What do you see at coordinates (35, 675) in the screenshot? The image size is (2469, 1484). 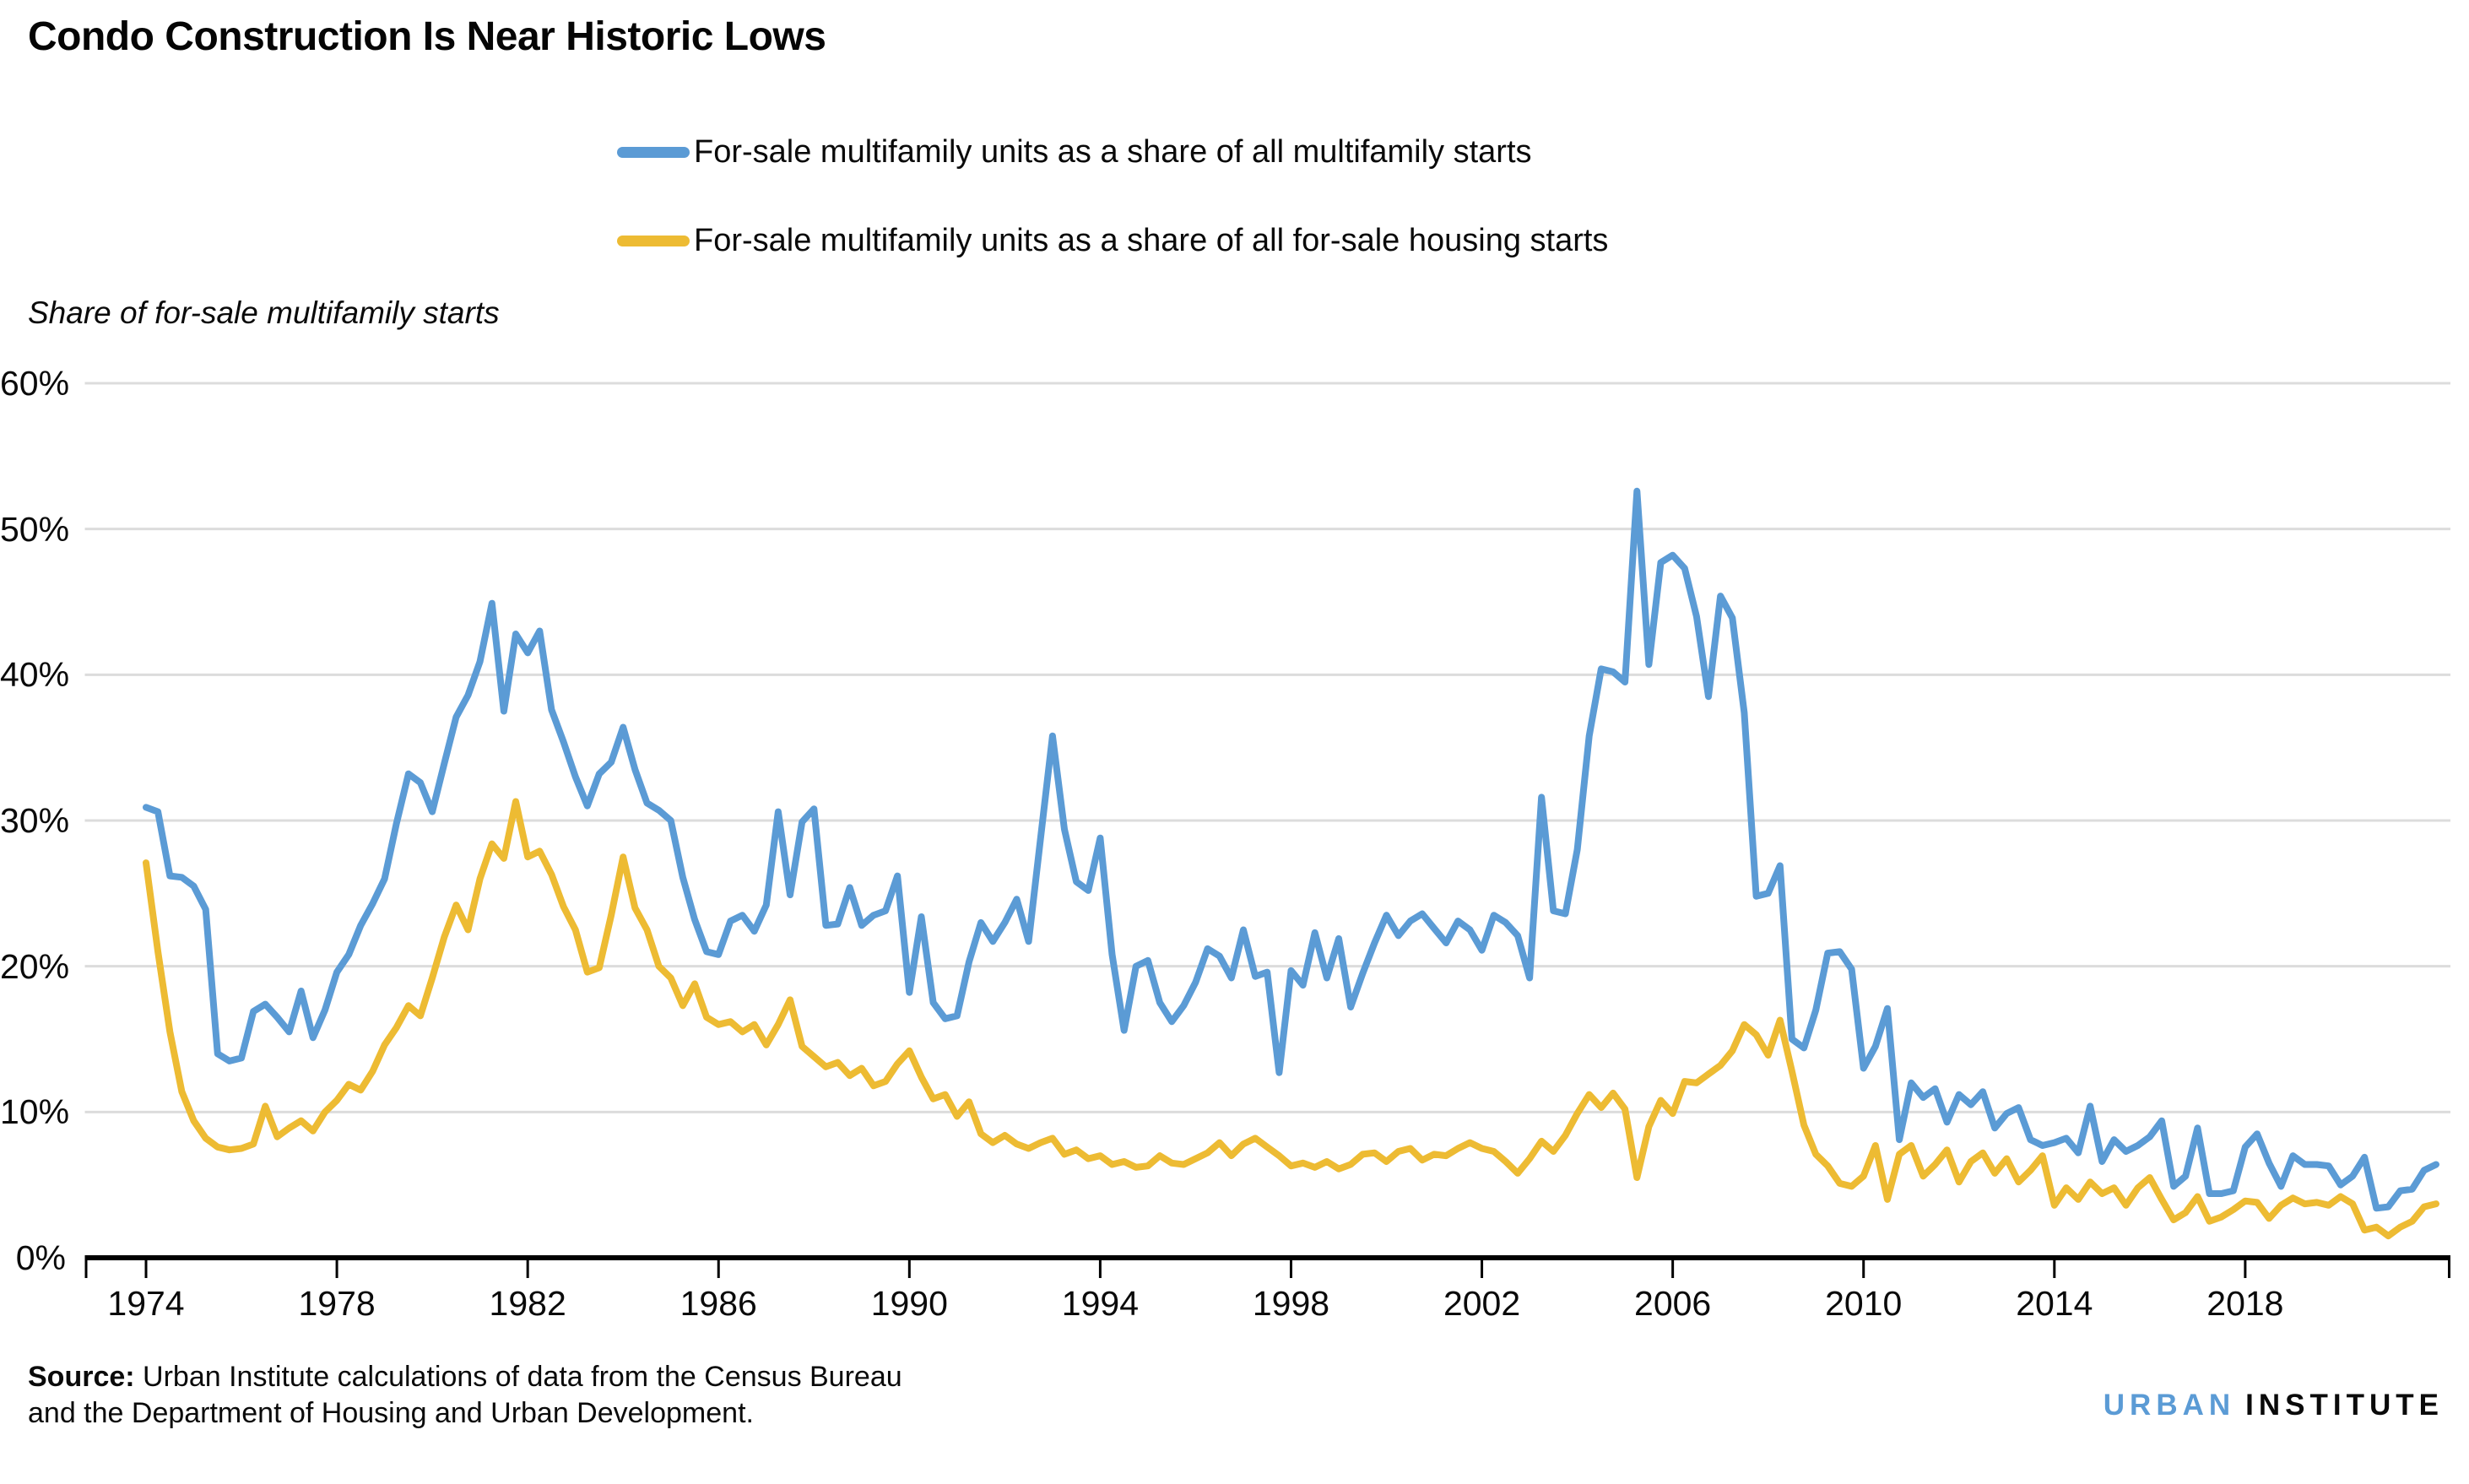 I see `y-tick-label-40: 40%` at bounding box center [35, 675].